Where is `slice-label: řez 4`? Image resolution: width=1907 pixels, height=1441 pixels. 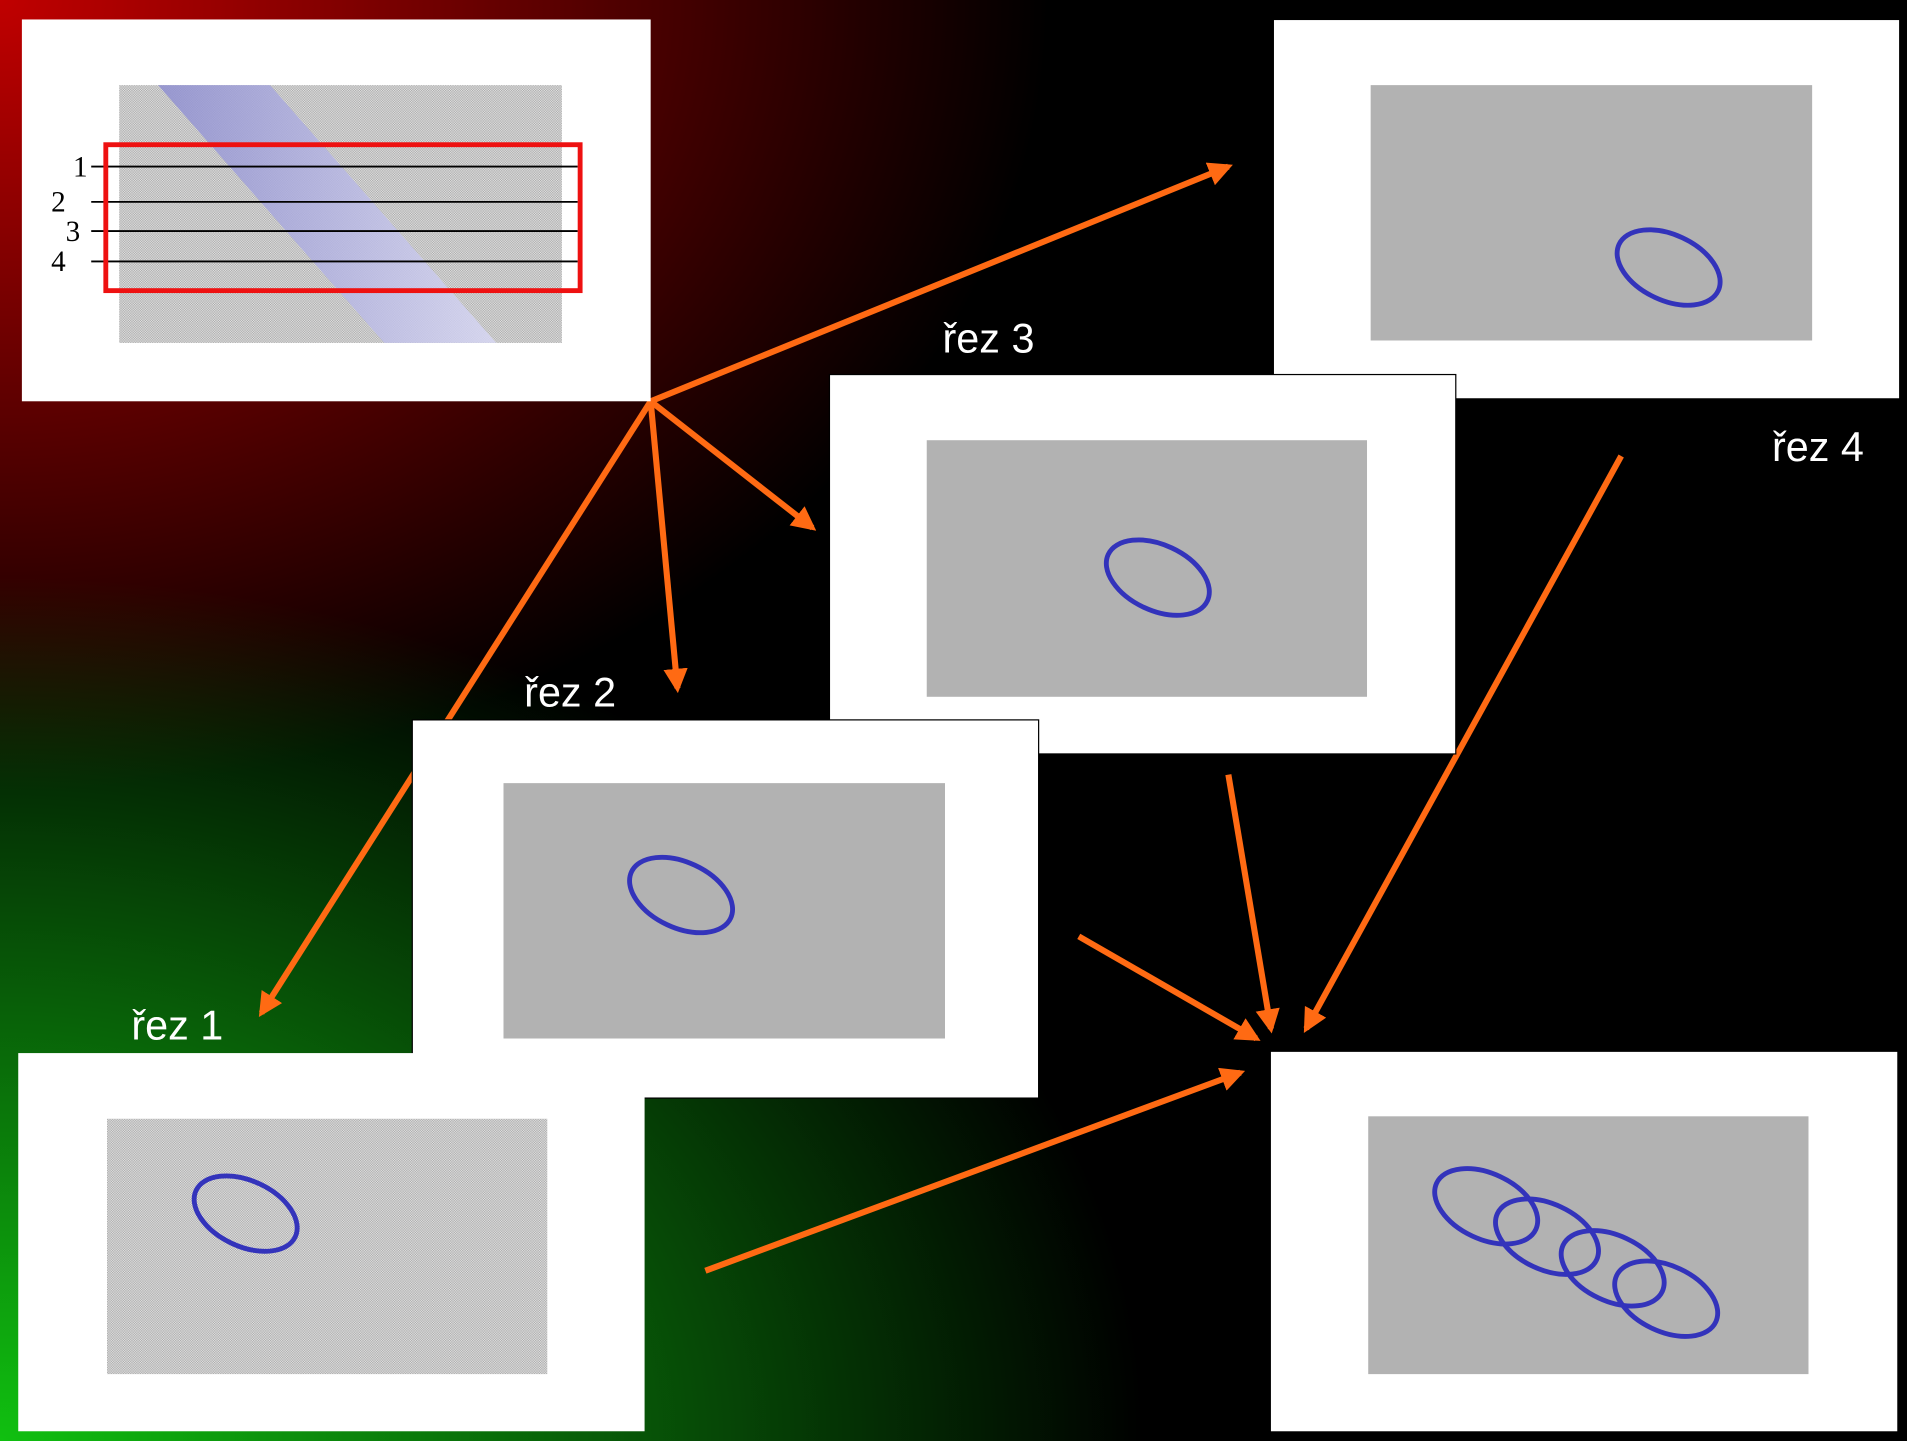
slice-label: řez 4 is located at coordinates (1818, 447).